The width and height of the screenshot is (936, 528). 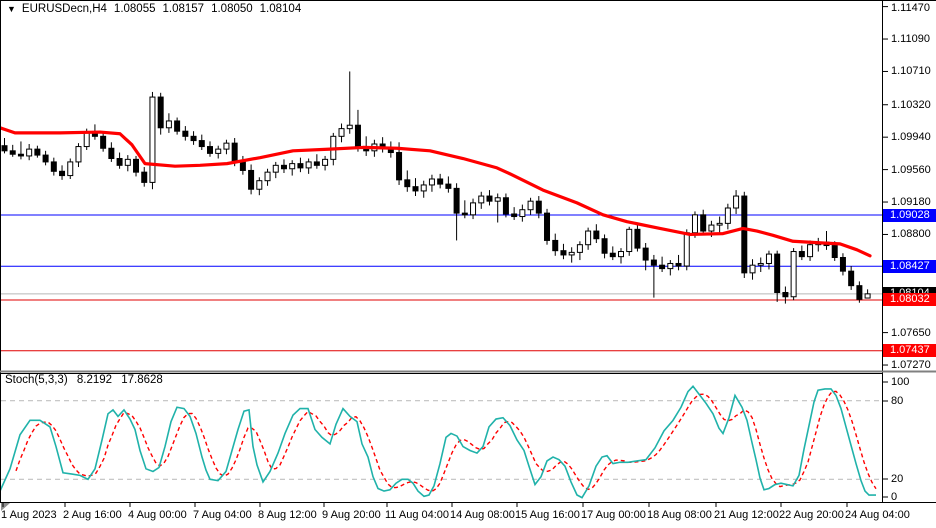 What do you see at coordinates (909, 300) in the screenshot?
I see `hline-price-badge: 1.08032` at bounding box center [909, 300].